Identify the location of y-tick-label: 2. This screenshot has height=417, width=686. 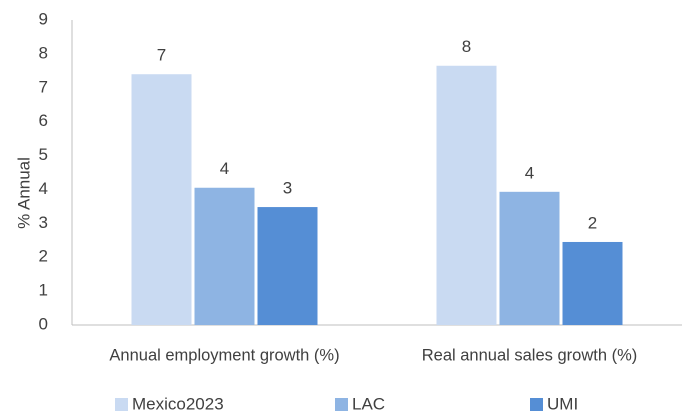
(43, 256).